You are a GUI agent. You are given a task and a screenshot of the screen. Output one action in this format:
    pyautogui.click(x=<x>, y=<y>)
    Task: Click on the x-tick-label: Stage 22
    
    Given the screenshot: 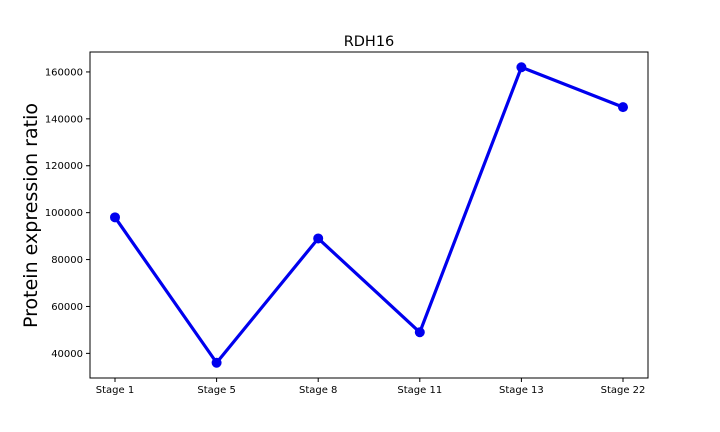 What is the action you would take?
    pyautogui.click(x=623, y=390)
    